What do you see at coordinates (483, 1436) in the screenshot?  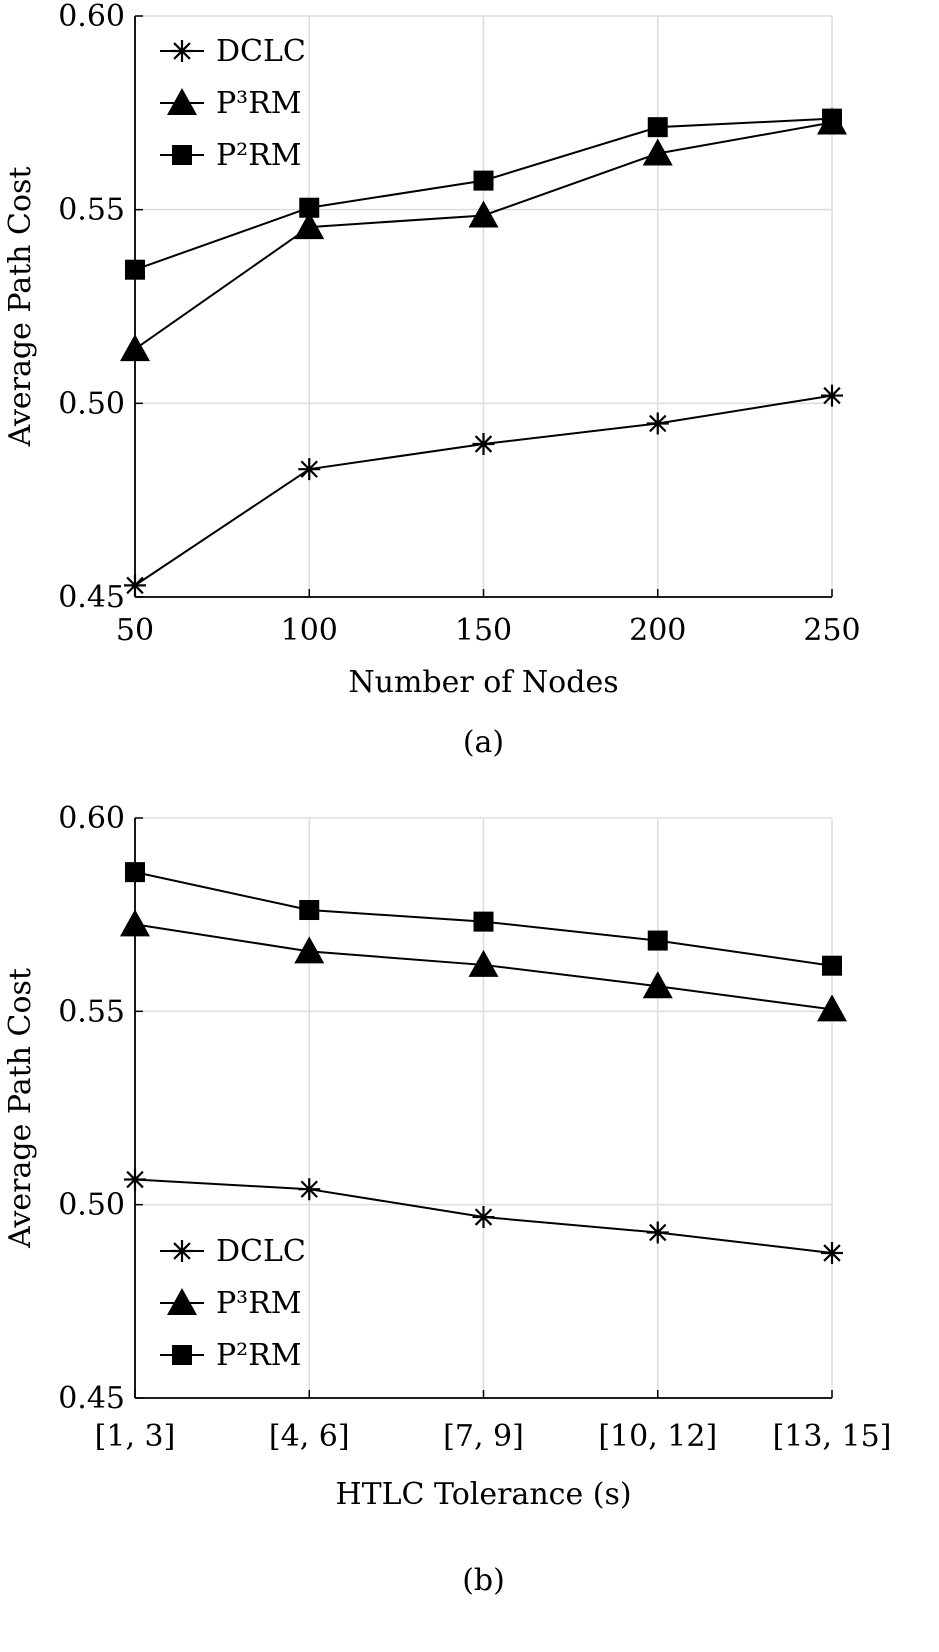 I see `x-tick-label: [7, 9]` at bounding box center [483, 1436].